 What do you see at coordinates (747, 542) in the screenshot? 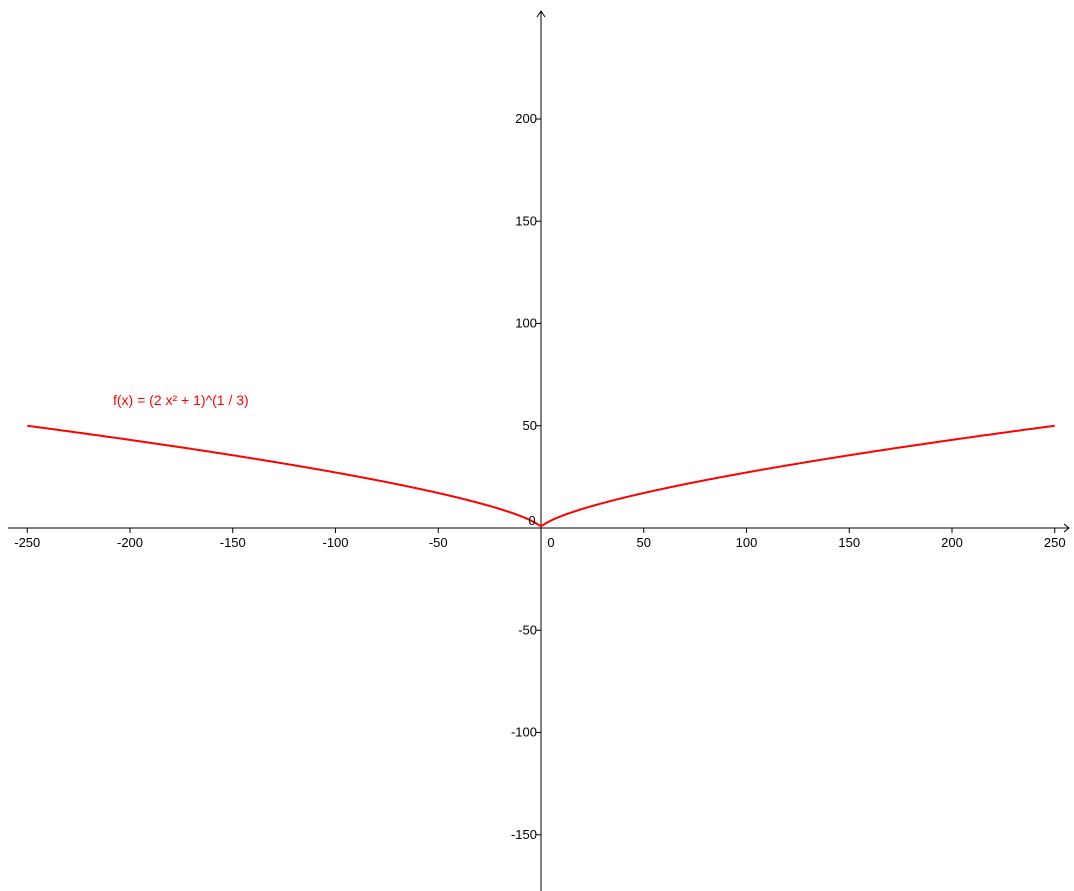
I see `x-tick-label: 100` at bounding box center [747, 542].